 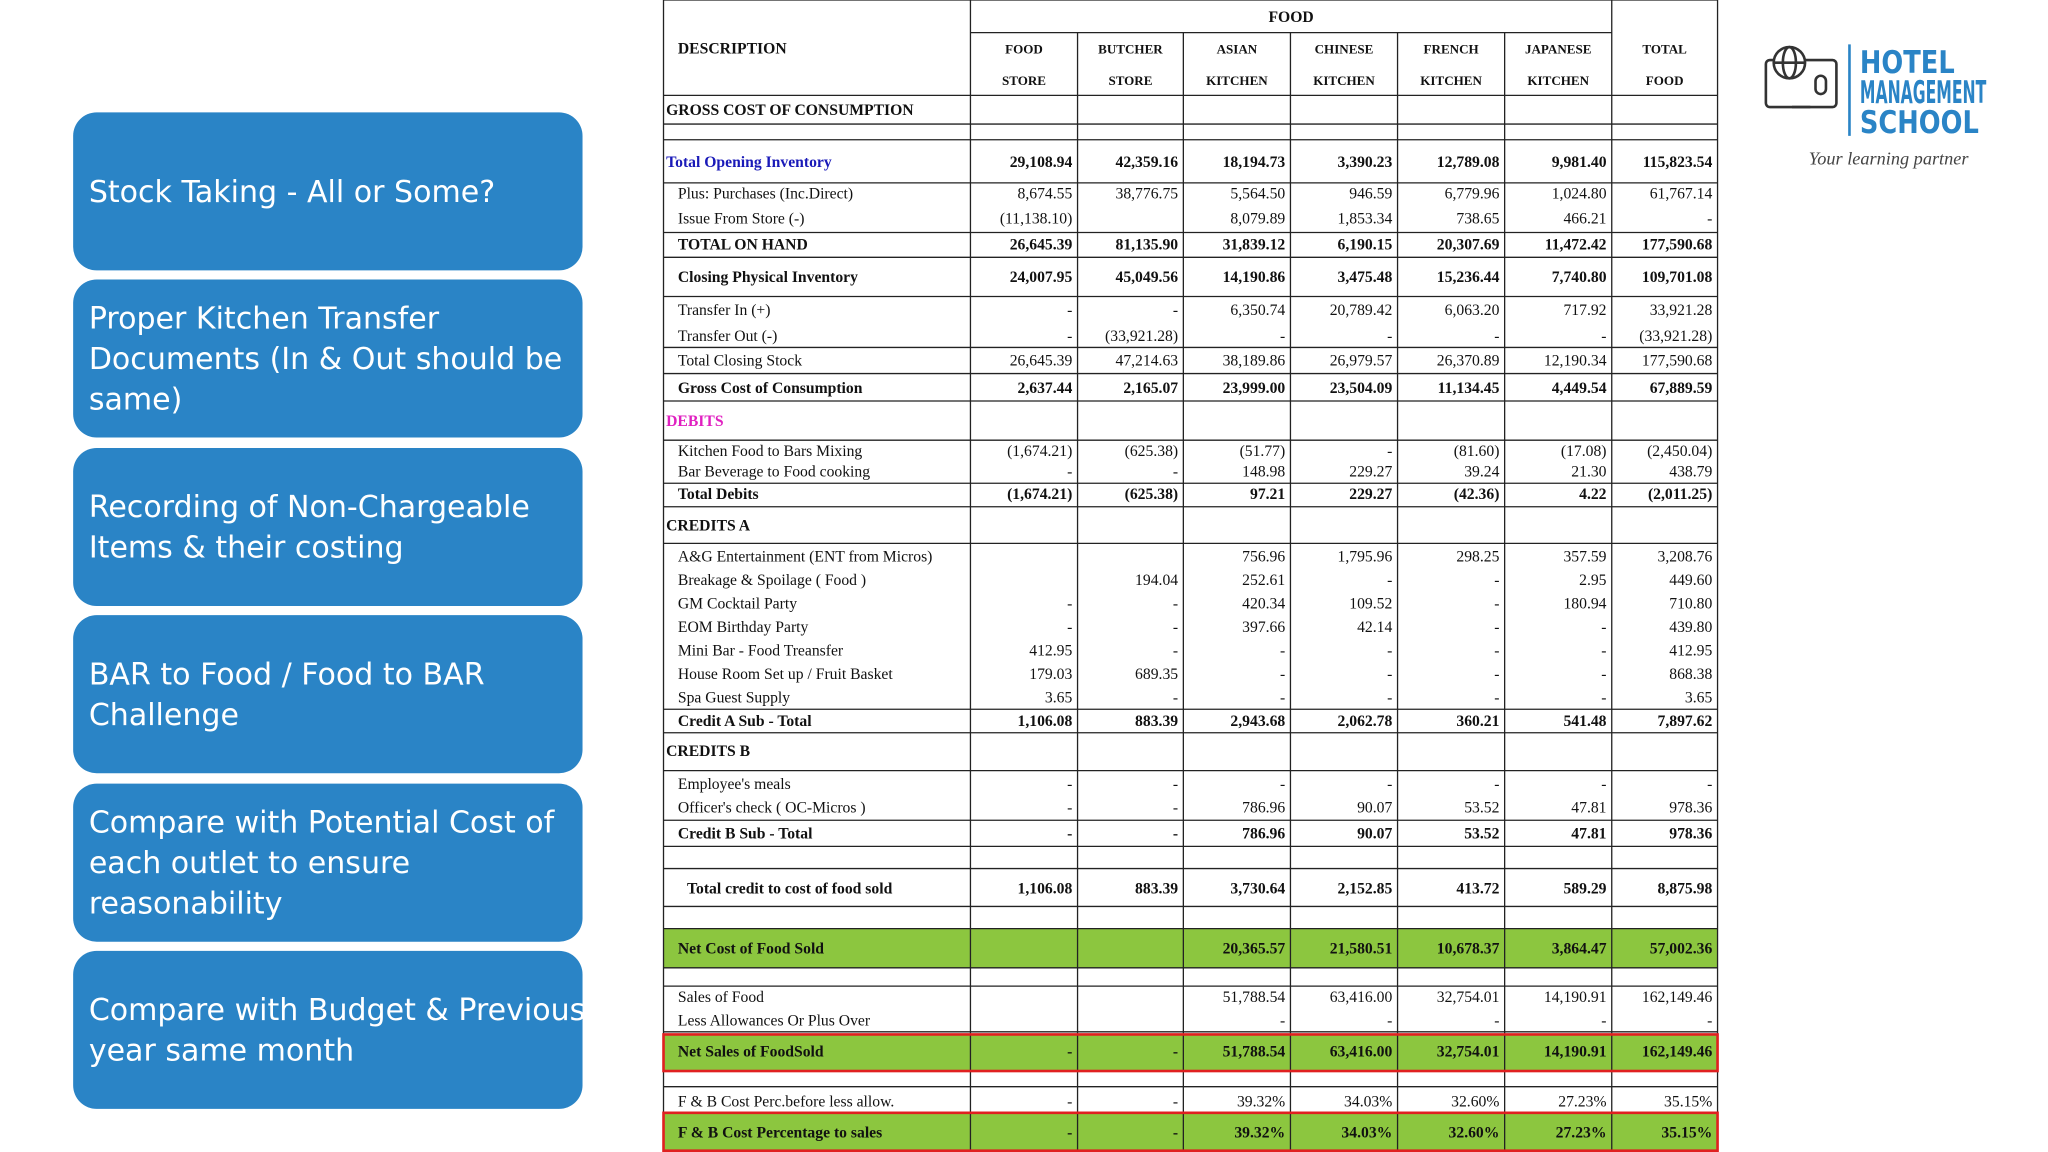 I want to click on topic-text: BAR to Food / Food to BAR, so click(x=287, y=674).